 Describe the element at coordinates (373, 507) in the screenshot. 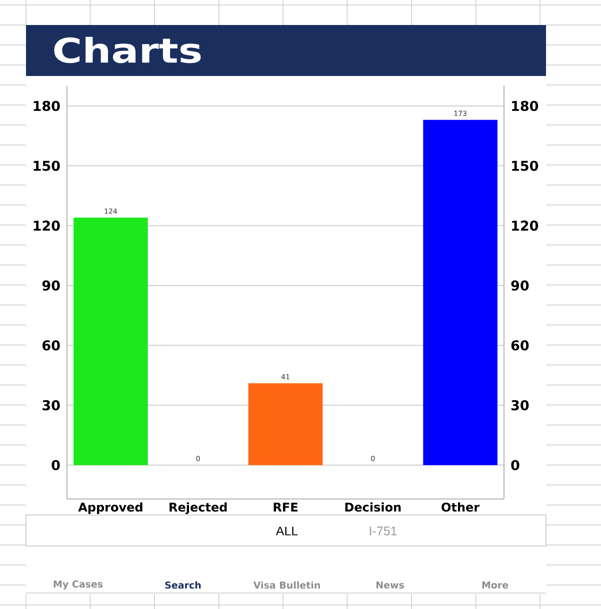

I see `x-tick-label: Decision` at that location.